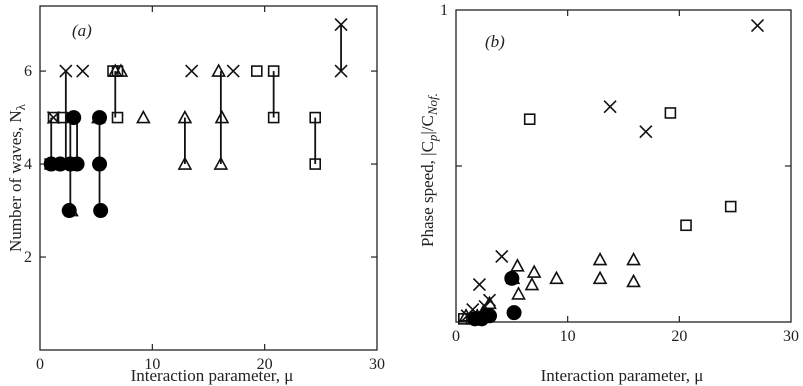 This screenshot has height=386, width=803. I want to click on panel-a-y-tick-label-0: 2, so click(28, 257).